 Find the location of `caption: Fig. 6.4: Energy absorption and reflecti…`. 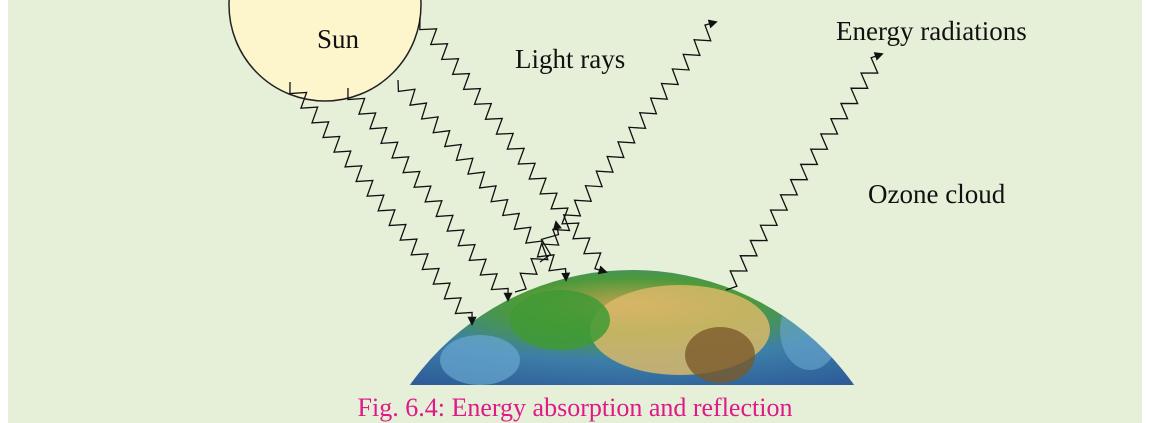

caption: Fig. 6.4: Energy absorption and reflecti… is located at coordinates (575, 407).